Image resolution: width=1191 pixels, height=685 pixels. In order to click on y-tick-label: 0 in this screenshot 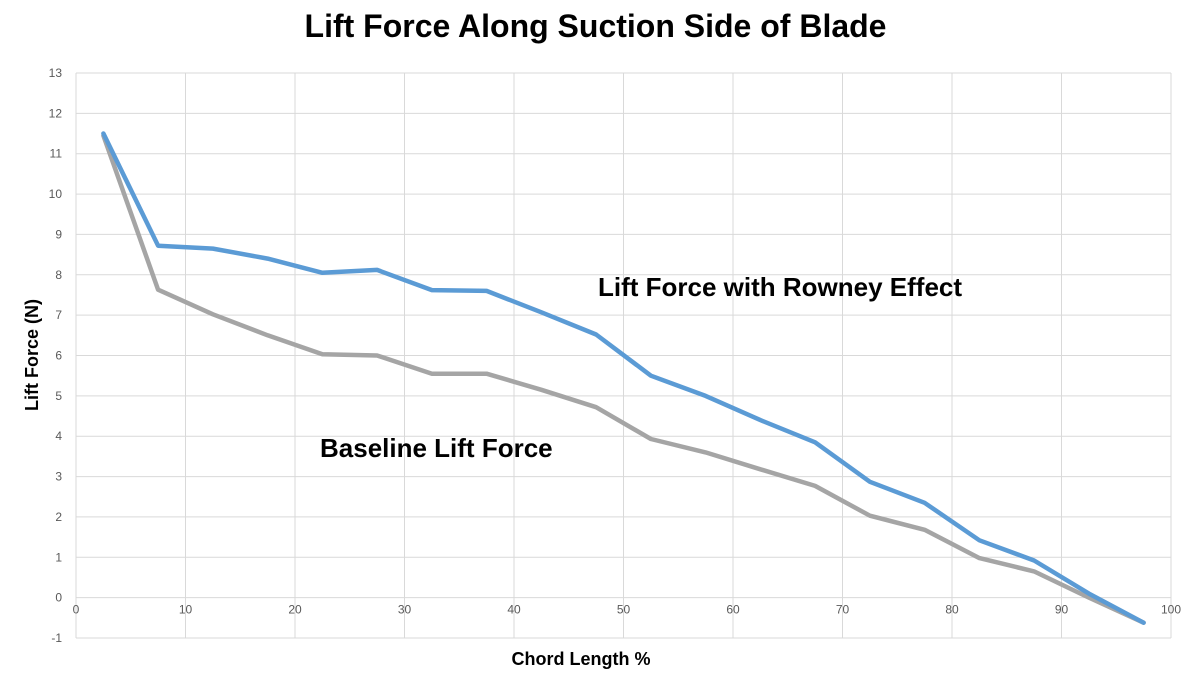, I will do `click(58, 598)`.